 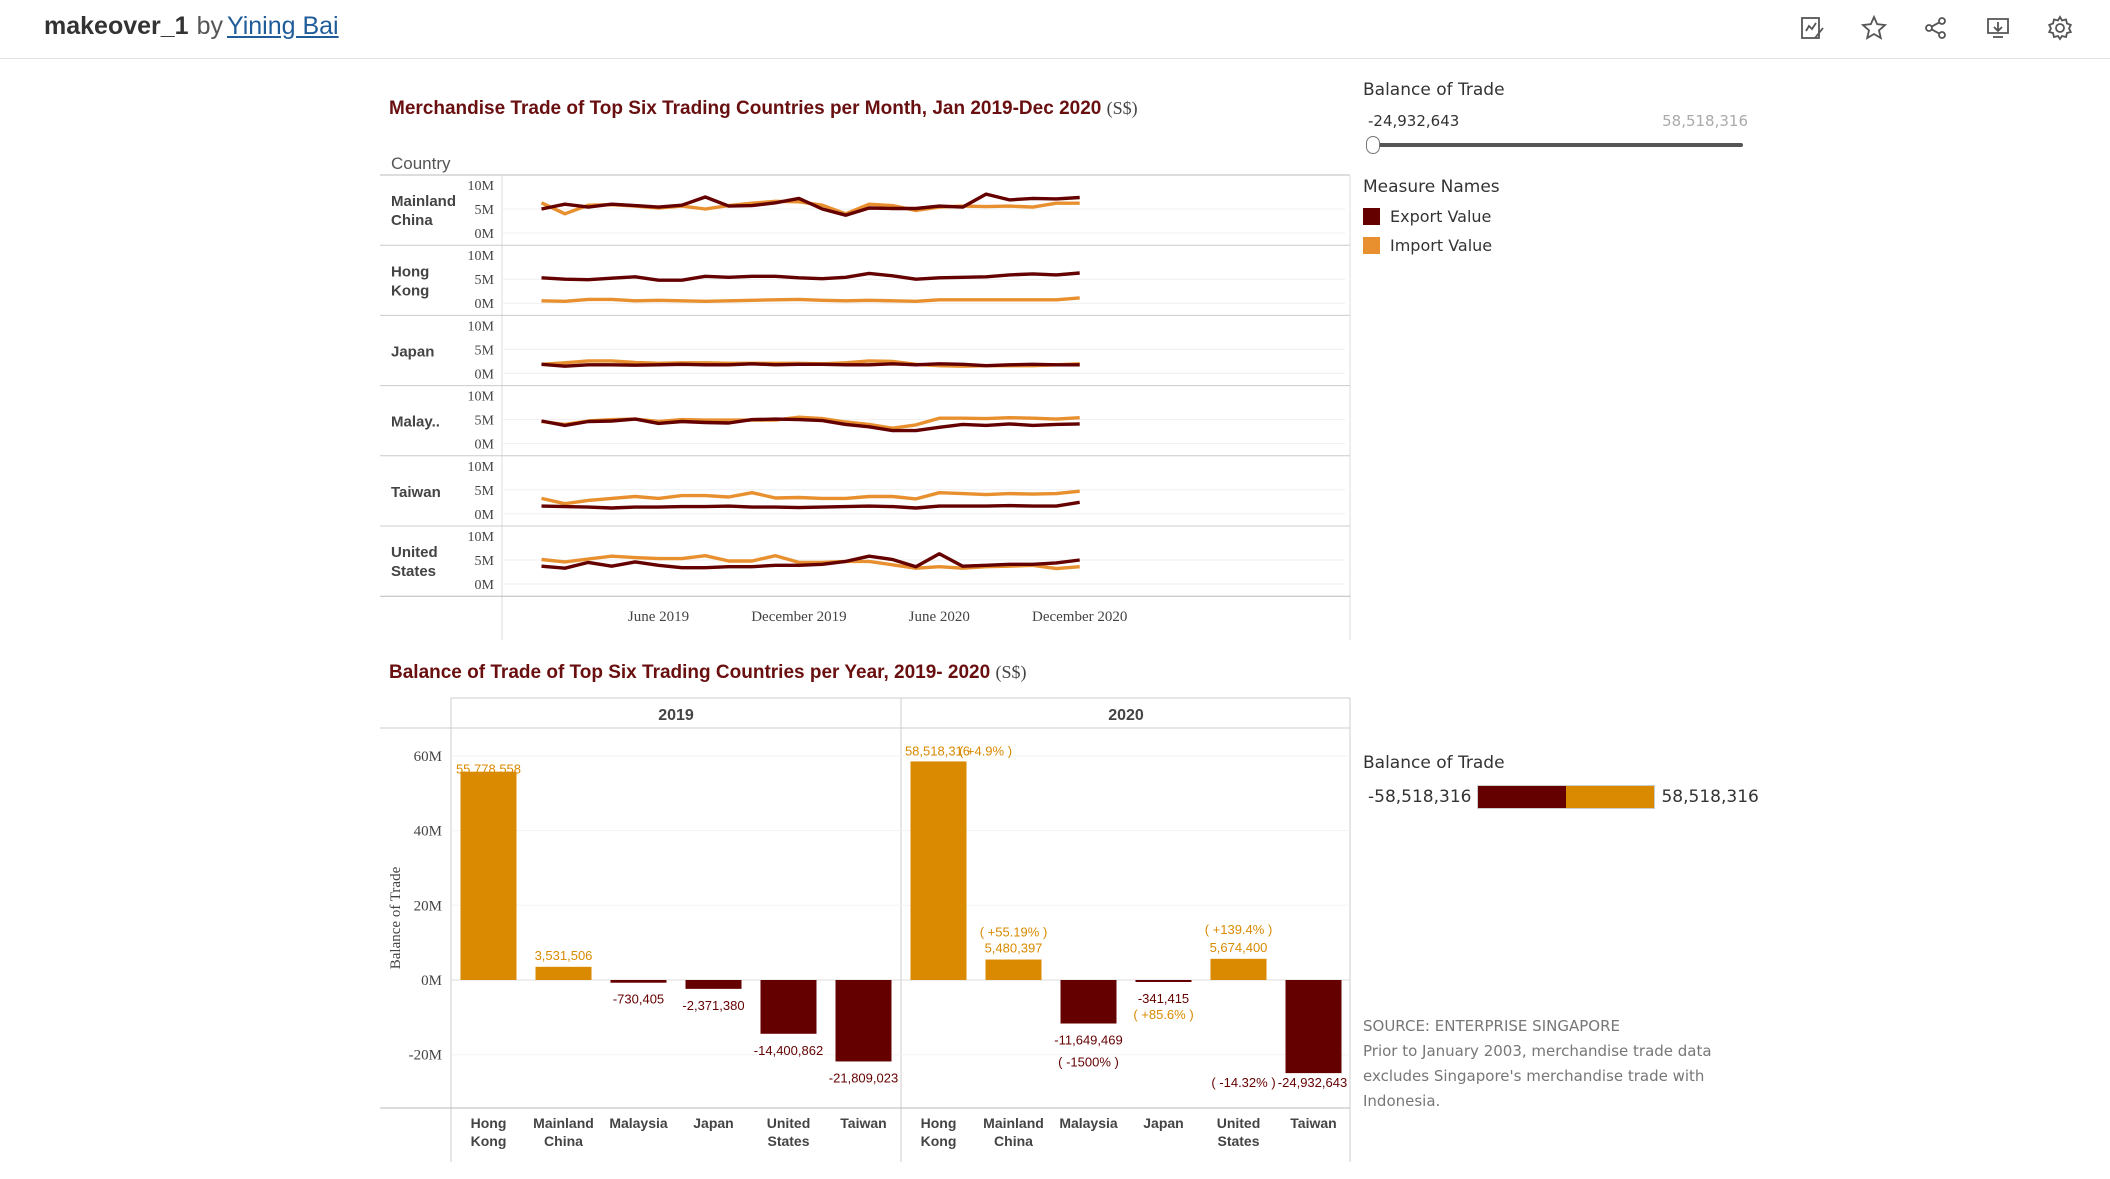 I want to click on row-label-0-line1: Mainland, so click(x=423, y=201).